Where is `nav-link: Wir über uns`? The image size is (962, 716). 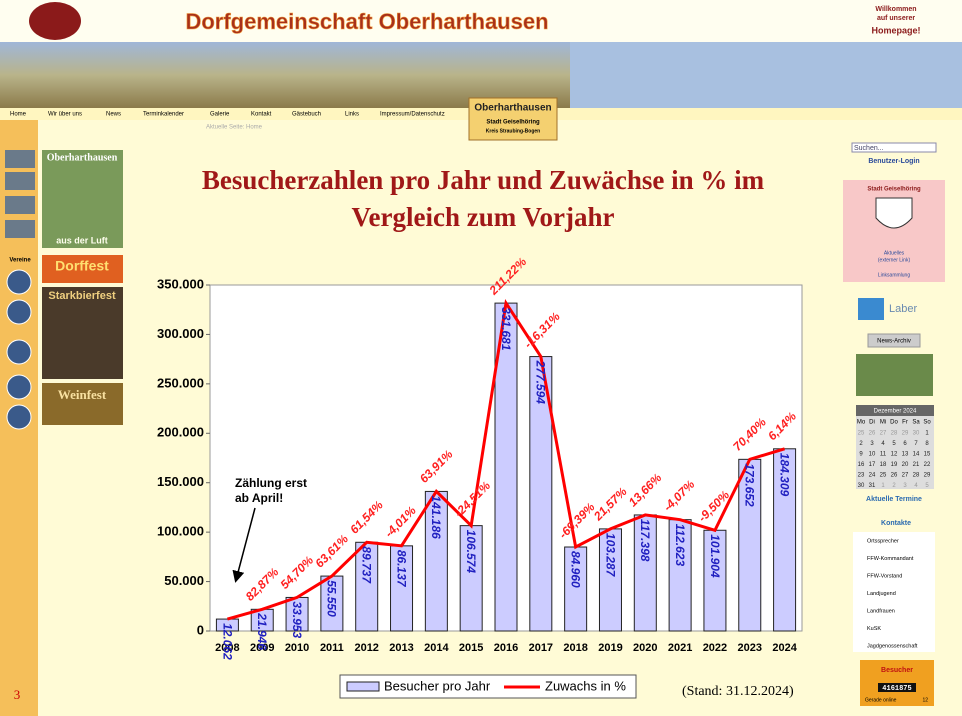
nav-link: Wir über uns is located at coordinates (65, 115).